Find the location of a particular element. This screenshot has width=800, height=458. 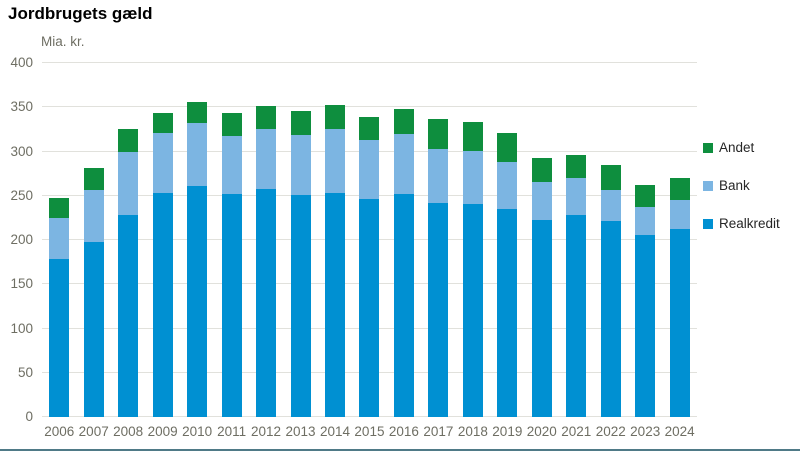

x-tick-label-2012: 2012 is located at coordinates (266, 431).